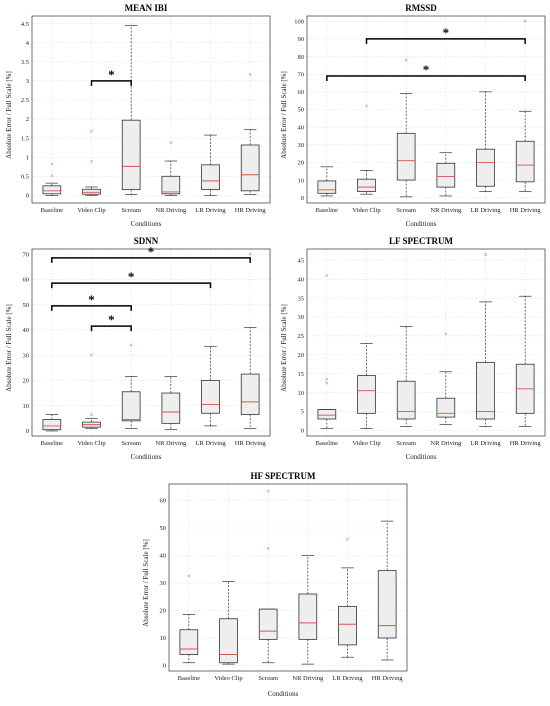  Describe the element at coordinates (301, 336) in the screenshot. I see `y-tick-label: 25` at that location.